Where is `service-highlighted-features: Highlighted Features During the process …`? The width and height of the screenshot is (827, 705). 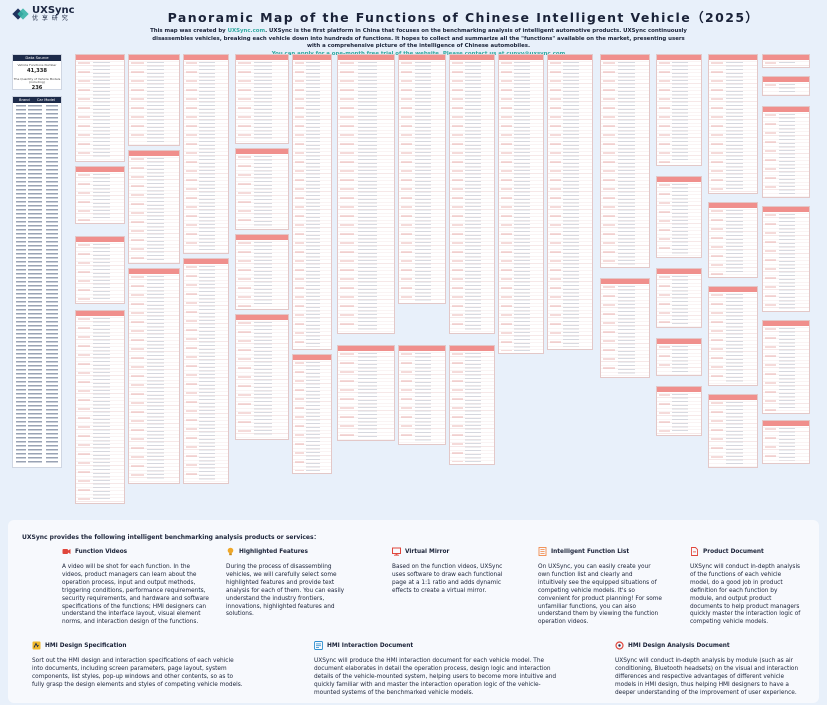
service-highlighted-features: Highlighted Features During the process … is located at coordinates (286, 583).